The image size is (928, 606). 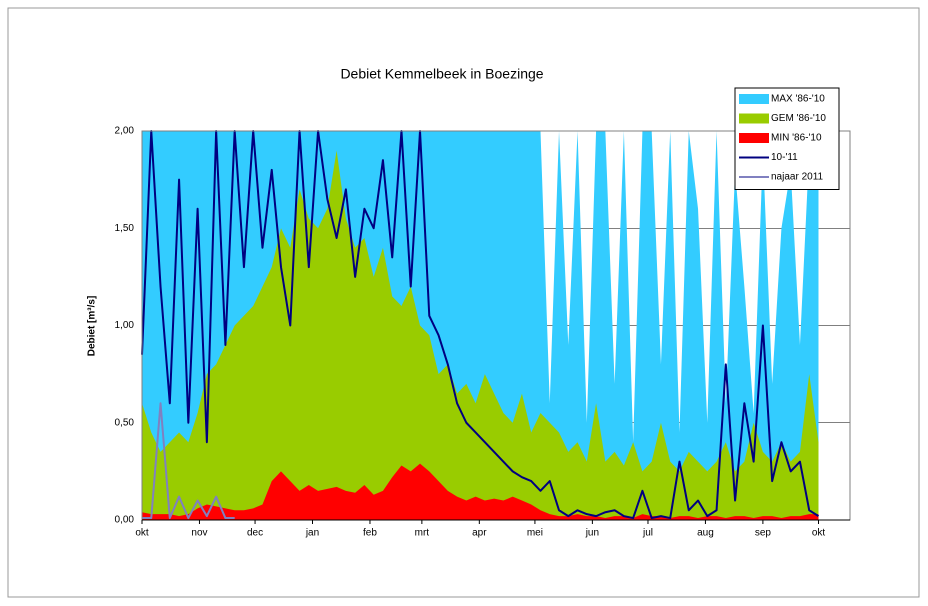 What do you see at coordinates (763, 533) in the screenshot?
I see `x-tick-label: sep` at bounding box center [763, 533].